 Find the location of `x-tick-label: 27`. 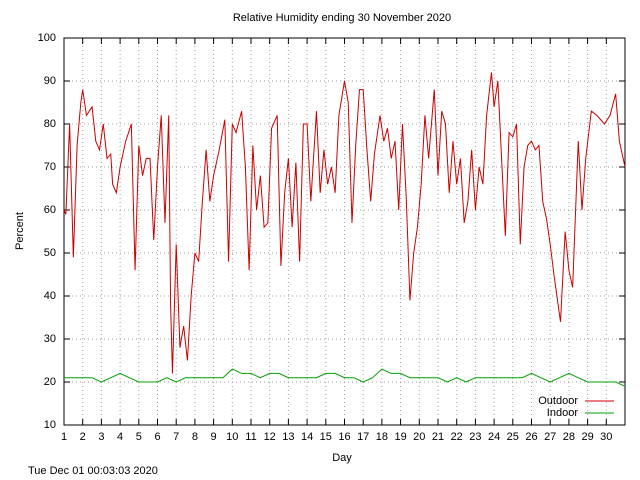

x-tick-label: 27 is located at coordinates (550, 437).